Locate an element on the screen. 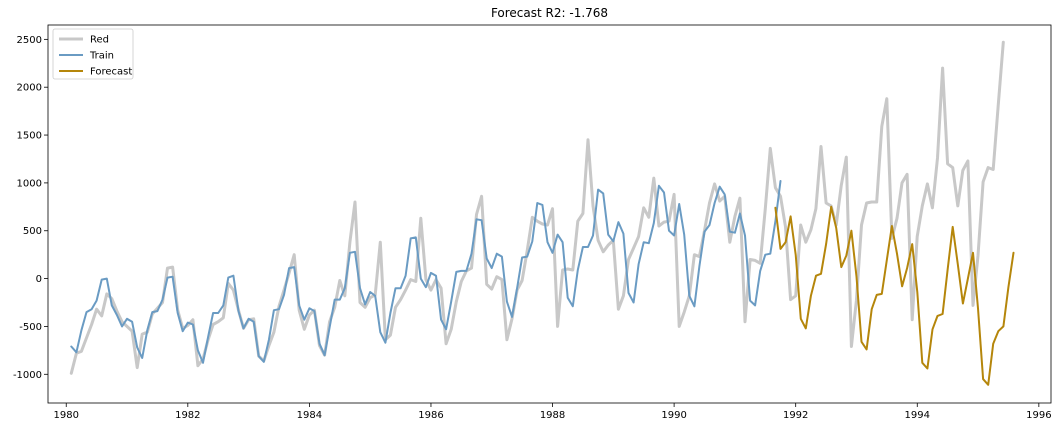 This screenshot has height=427, width=1062. y-tick-label: 1000 is located at coordinates (29, 183).